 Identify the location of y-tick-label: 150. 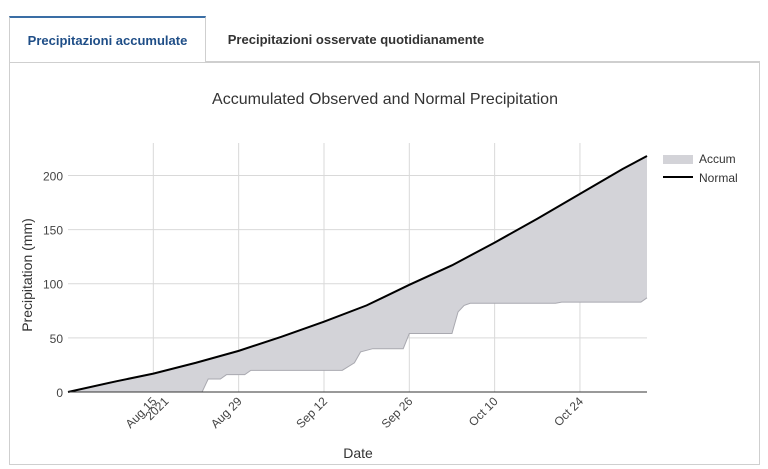
(53, 231).